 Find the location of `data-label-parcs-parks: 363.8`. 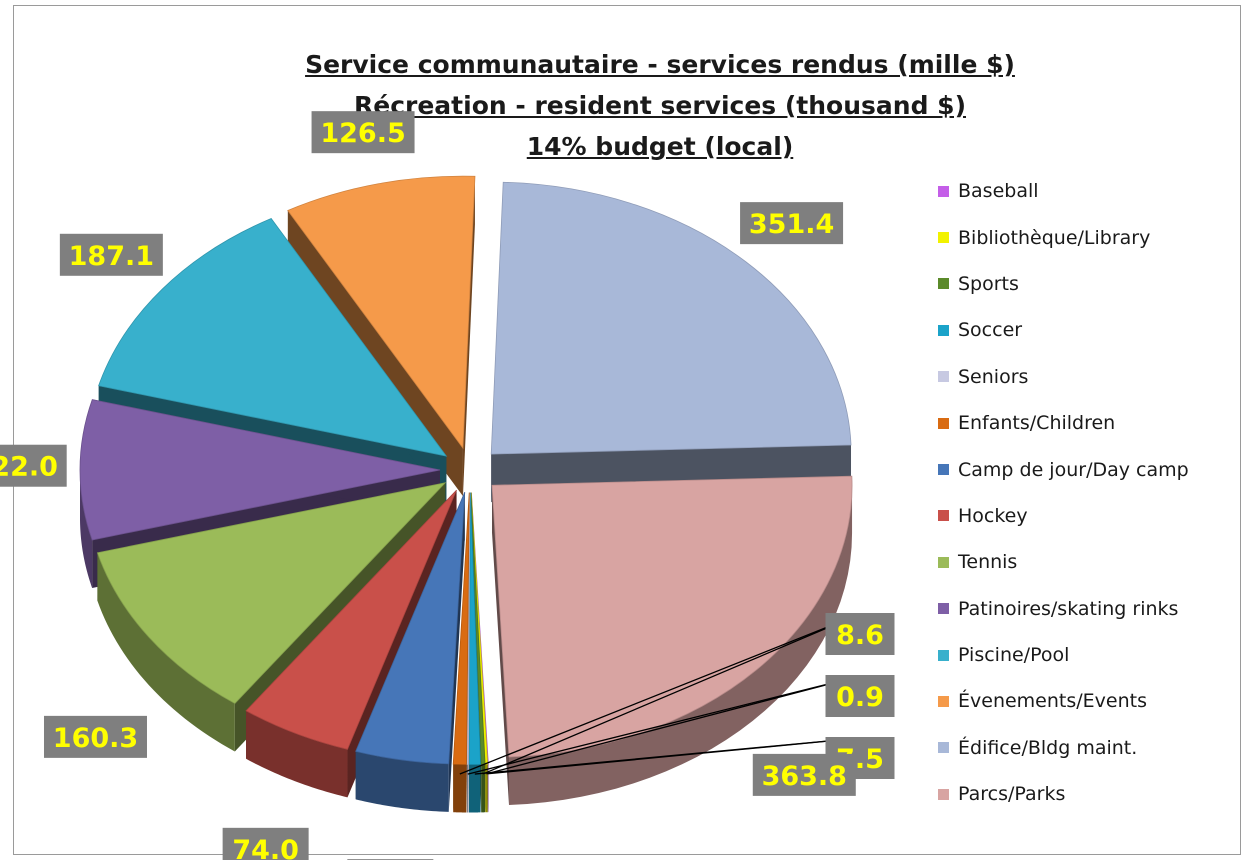

data-label-parcs-parks: 363.8 is located at coordinates (804, 776).